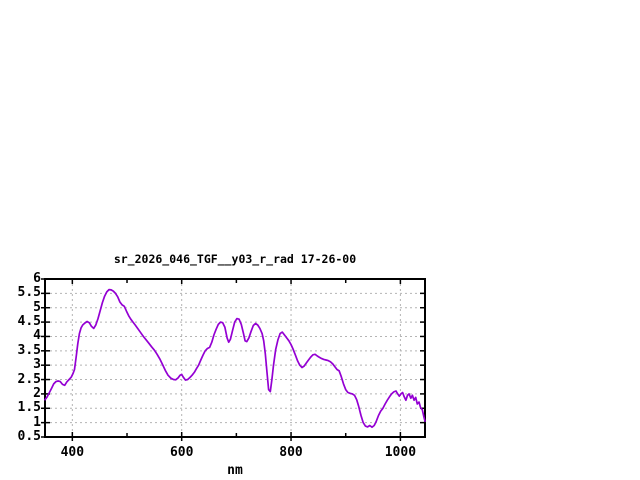 The height and width of the screenshot is (480, 640). What do you see at coordinates (29, 408) in the screenshot?
I see `y-tick-label: 1.5` at bounding box center [29, 408].